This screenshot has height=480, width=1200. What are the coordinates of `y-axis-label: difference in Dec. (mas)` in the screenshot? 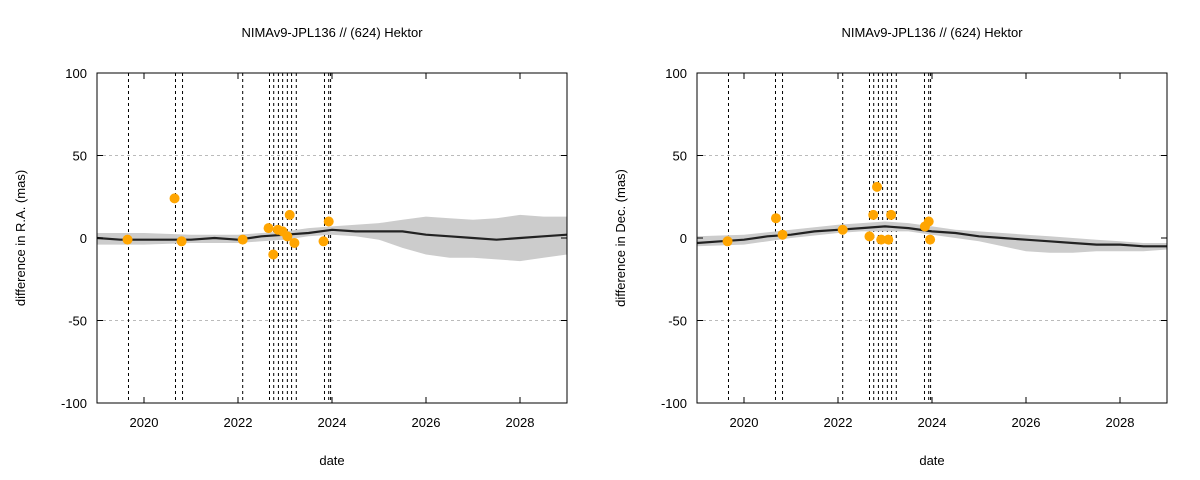 It's located at (620, 238).